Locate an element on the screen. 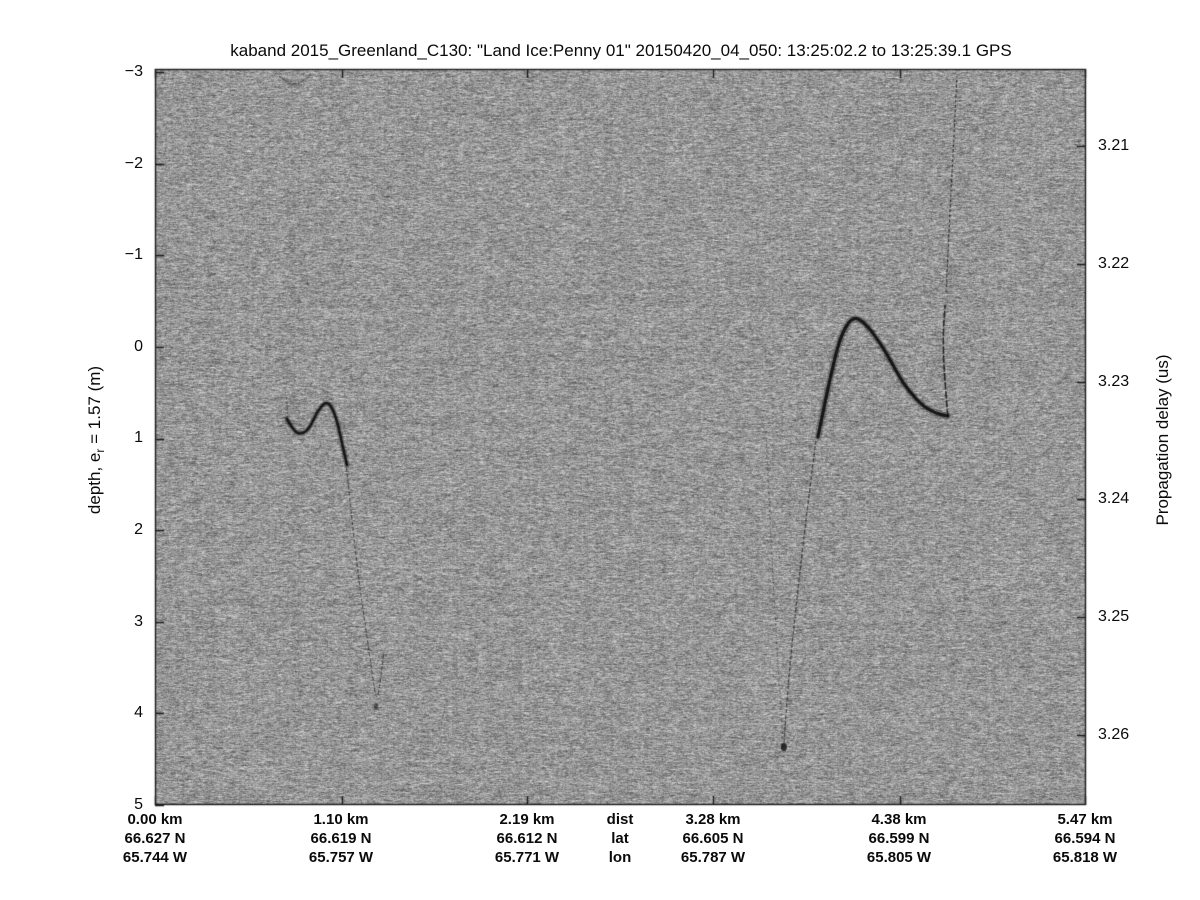  x-axis-column-5: 5.47 km 66.594 N 65.818 W is located at coordinates (1085, 838).